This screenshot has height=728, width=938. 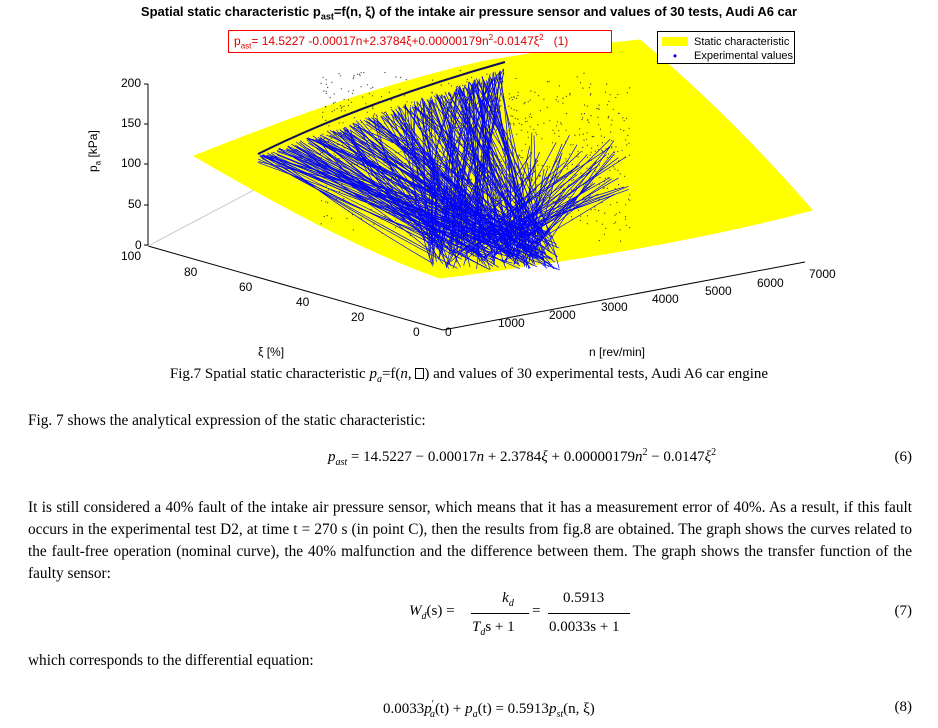 I want to click on z-tick-100: 100, so click(x=131, y=163).